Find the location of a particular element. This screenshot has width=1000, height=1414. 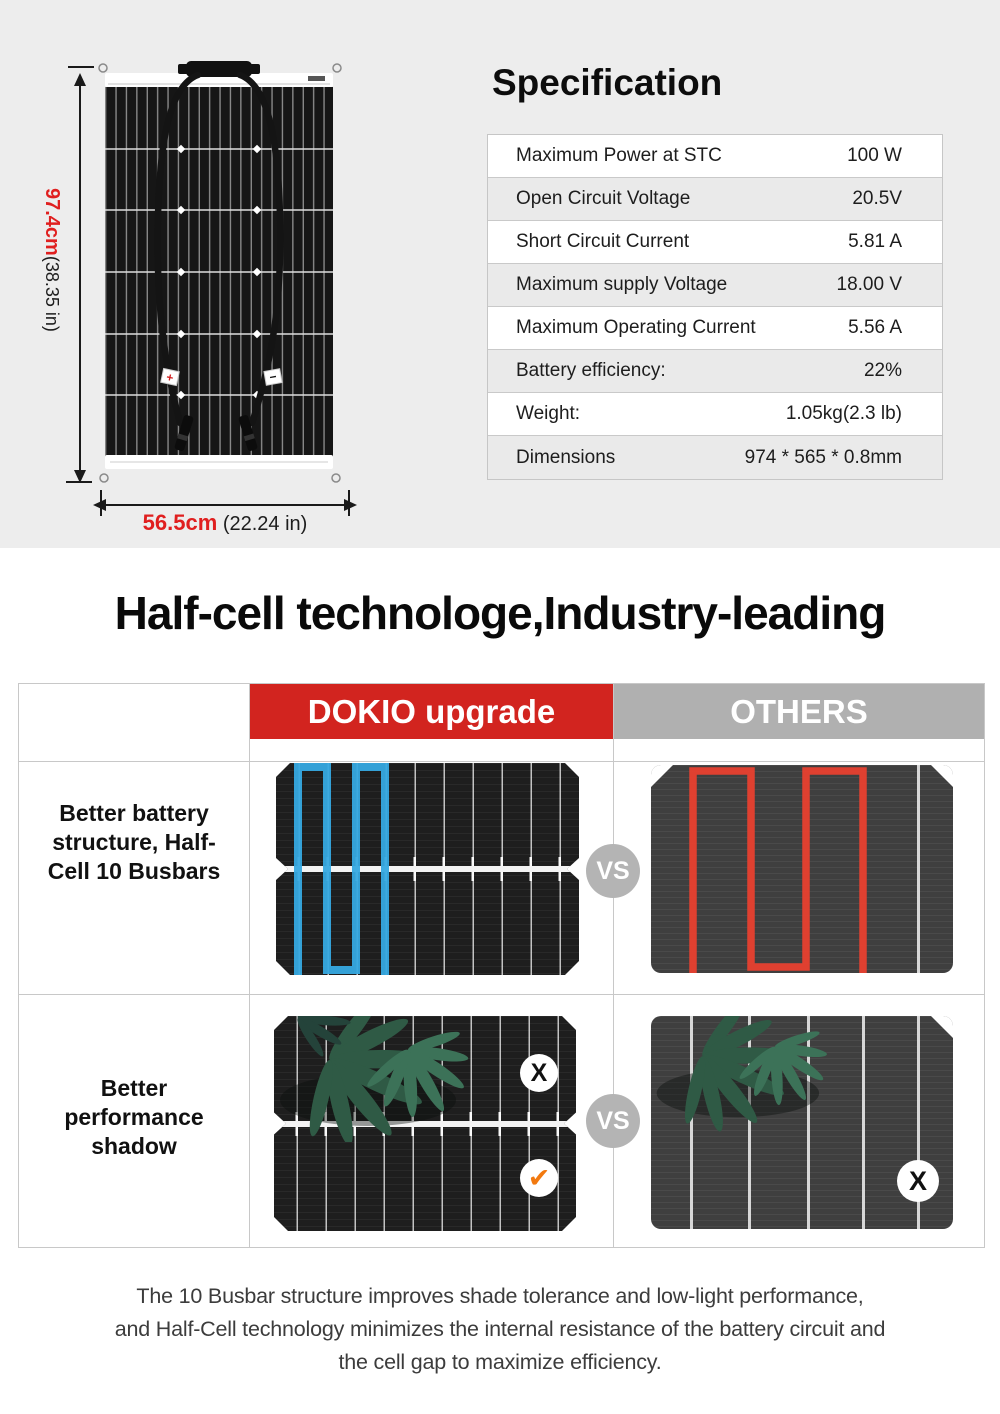

others-shaded-panel: X is located at coordinates (802, 1122).